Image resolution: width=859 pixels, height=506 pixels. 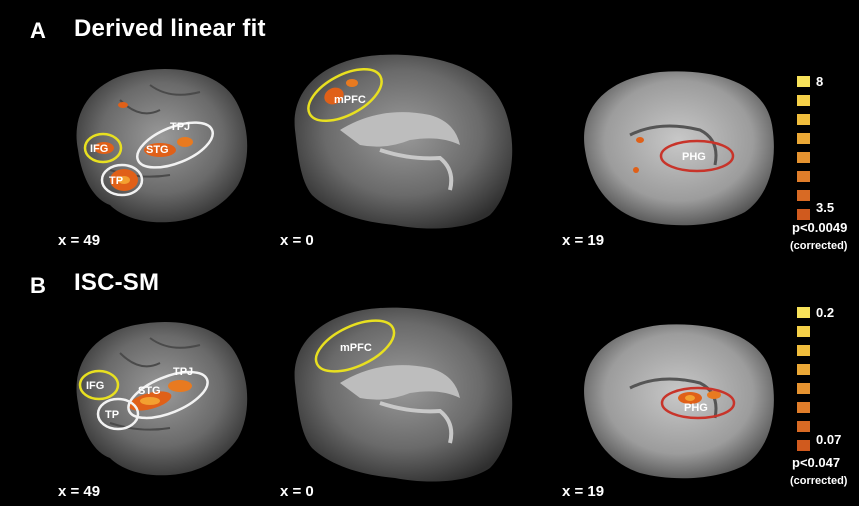 What do you see at coordinates (829, 439) in the screenshot?
I see `colorbar-min: 0.07` at bounding box center [829, 439].